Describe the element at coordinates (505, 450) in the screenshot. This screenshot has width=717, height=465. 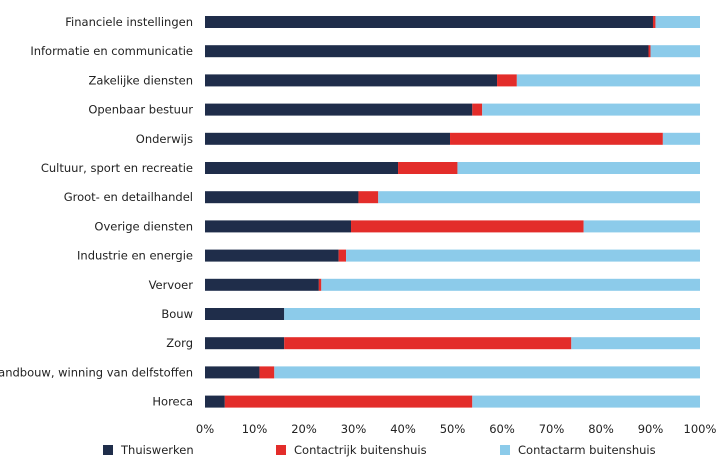
I see `legend-swatch-contactarm` at that location.